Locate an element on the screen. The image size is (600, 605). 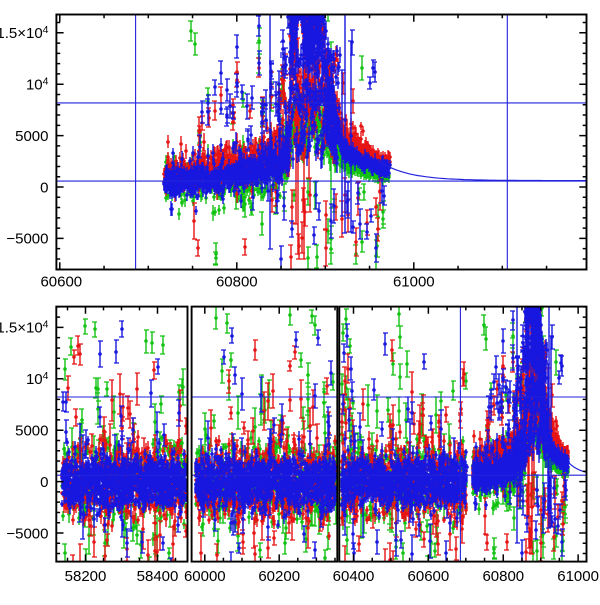
svg-text: 60200 is located at coordinates (279, 576).